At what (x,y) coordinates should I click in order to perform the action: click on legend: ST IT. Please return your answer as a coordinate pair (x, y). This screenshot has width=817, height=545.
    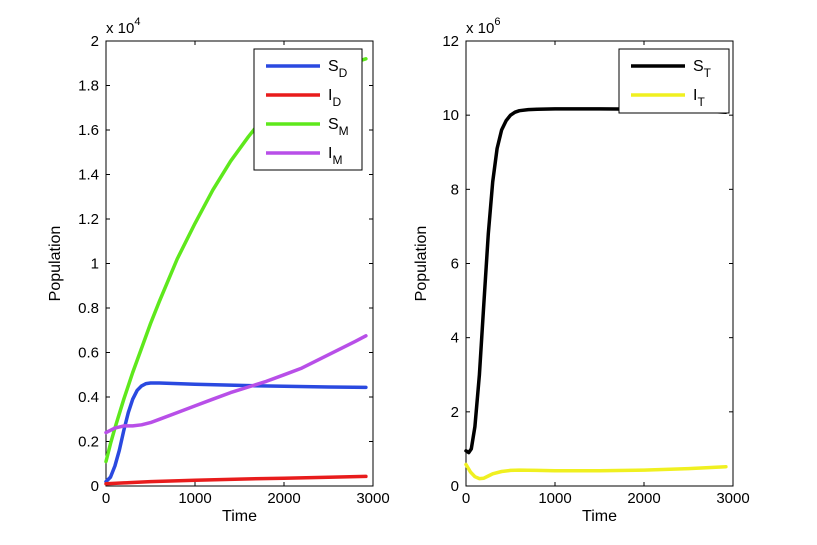
    Looking at the image, I should click on (674, 81).